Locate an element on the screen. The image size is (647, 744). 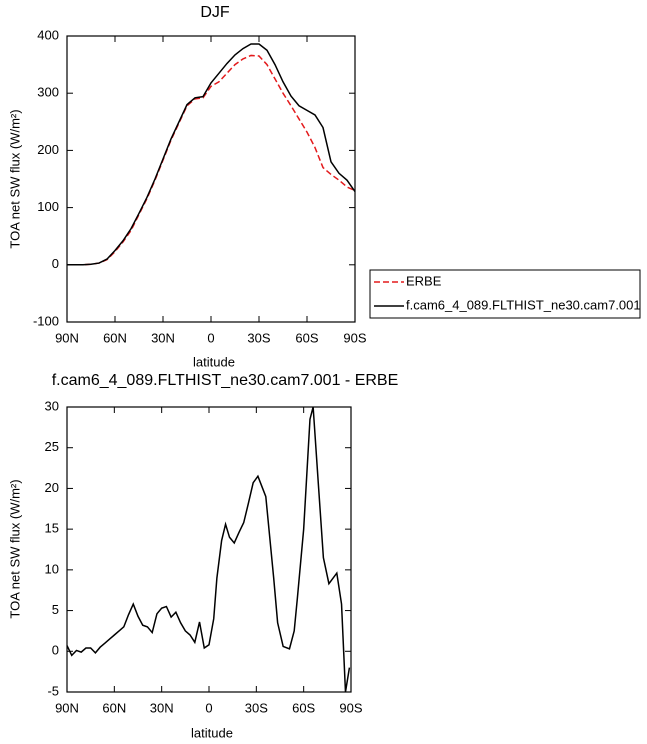
legend-label: f.cam6_4_089.FLTHIST_ne30.cam7.001 is located at coordinates (523, 304).